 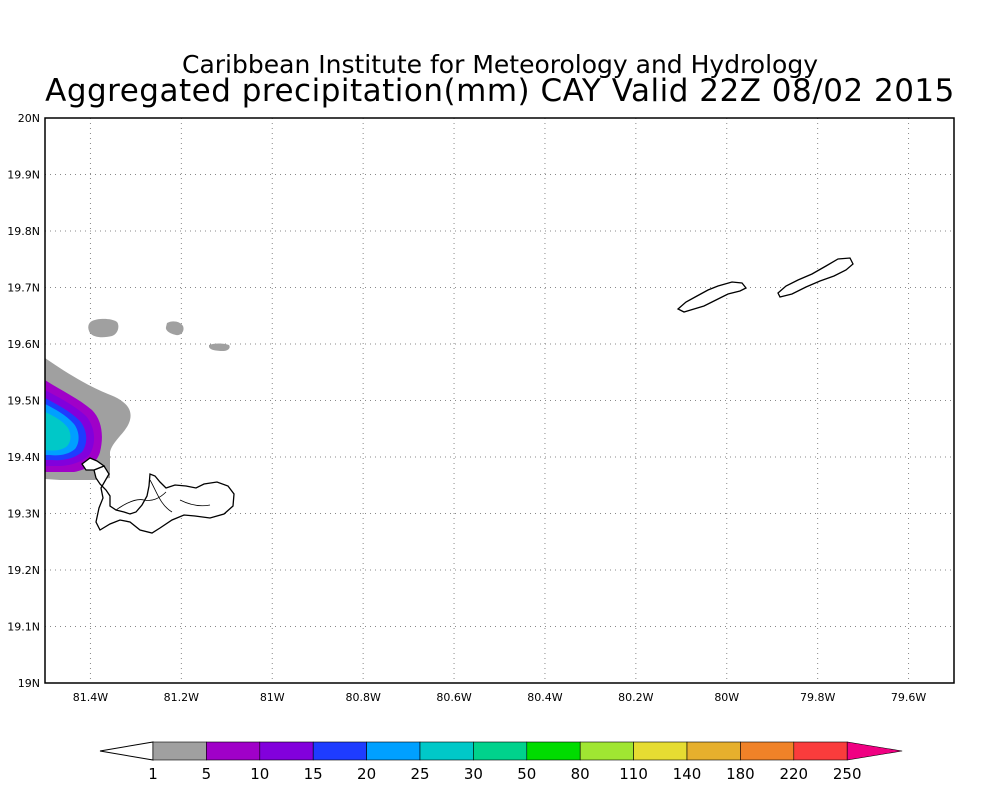 I want to click on lat-tick-label: 20N, so click(x=29, y=118).